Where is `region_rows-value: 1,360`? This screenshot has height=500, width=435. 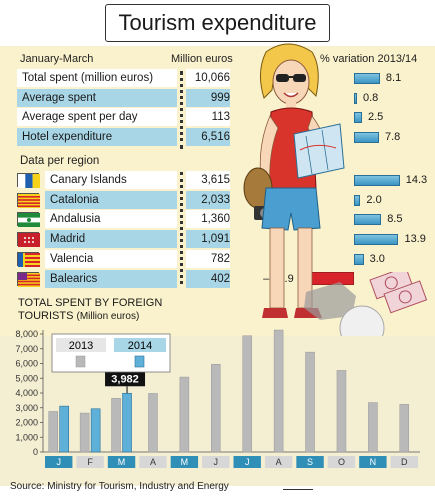 region_rows-value: 1,360 is located at coordinates (208, 219).